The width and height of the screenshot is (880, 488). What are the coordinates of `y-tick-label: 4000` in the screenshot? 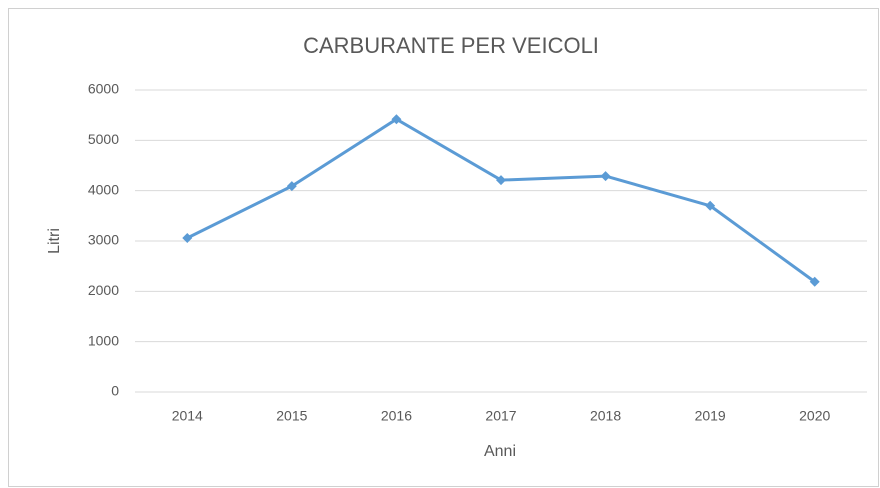 It's located at (103, 189).